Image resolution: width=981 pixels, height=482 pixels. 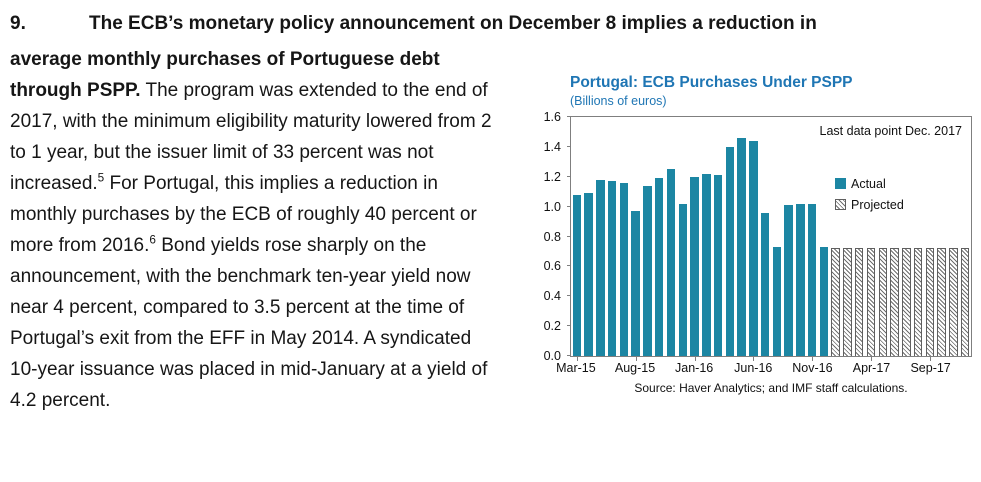 I want to click on x-tick-label: Aug-15, so click(x=635, y=368).